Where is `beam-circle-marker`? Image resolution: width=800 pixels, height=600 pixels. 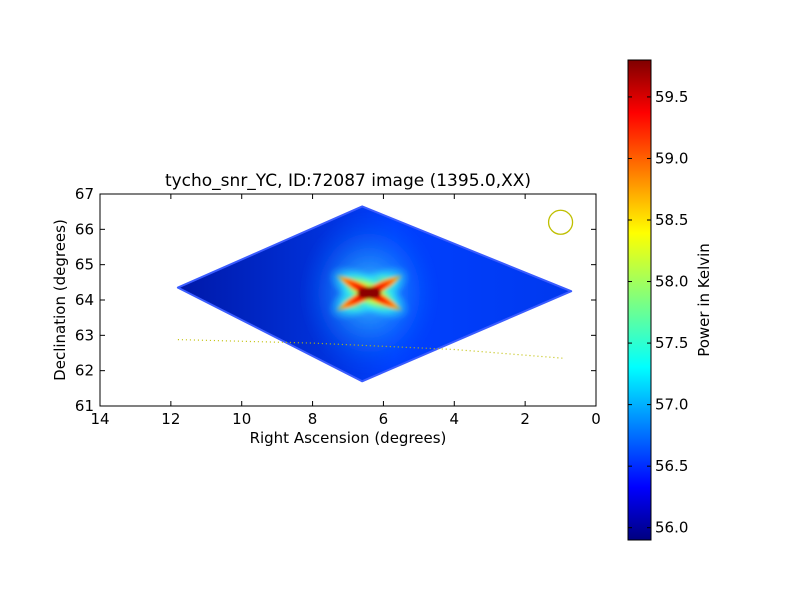 beam-circle-marker is located at coordinates (560, 222).